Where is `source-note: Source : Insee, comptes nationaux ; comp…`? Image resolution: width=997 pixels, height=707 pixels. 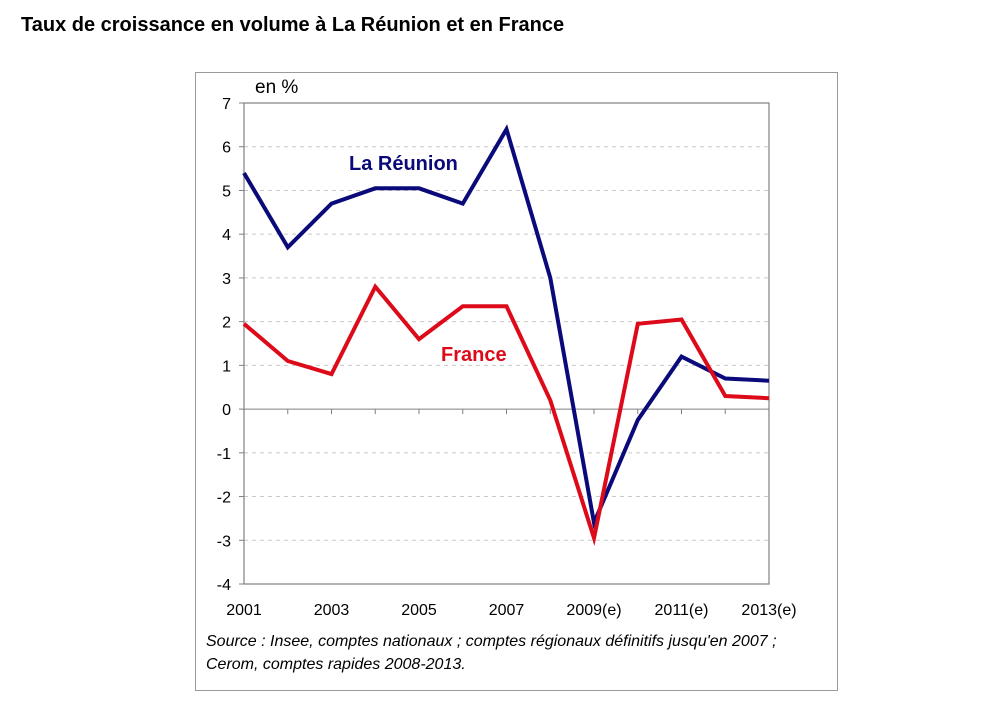 source-note: Source : Insee, comptes nationaux ; comp… is located at coordinates (491, 653).